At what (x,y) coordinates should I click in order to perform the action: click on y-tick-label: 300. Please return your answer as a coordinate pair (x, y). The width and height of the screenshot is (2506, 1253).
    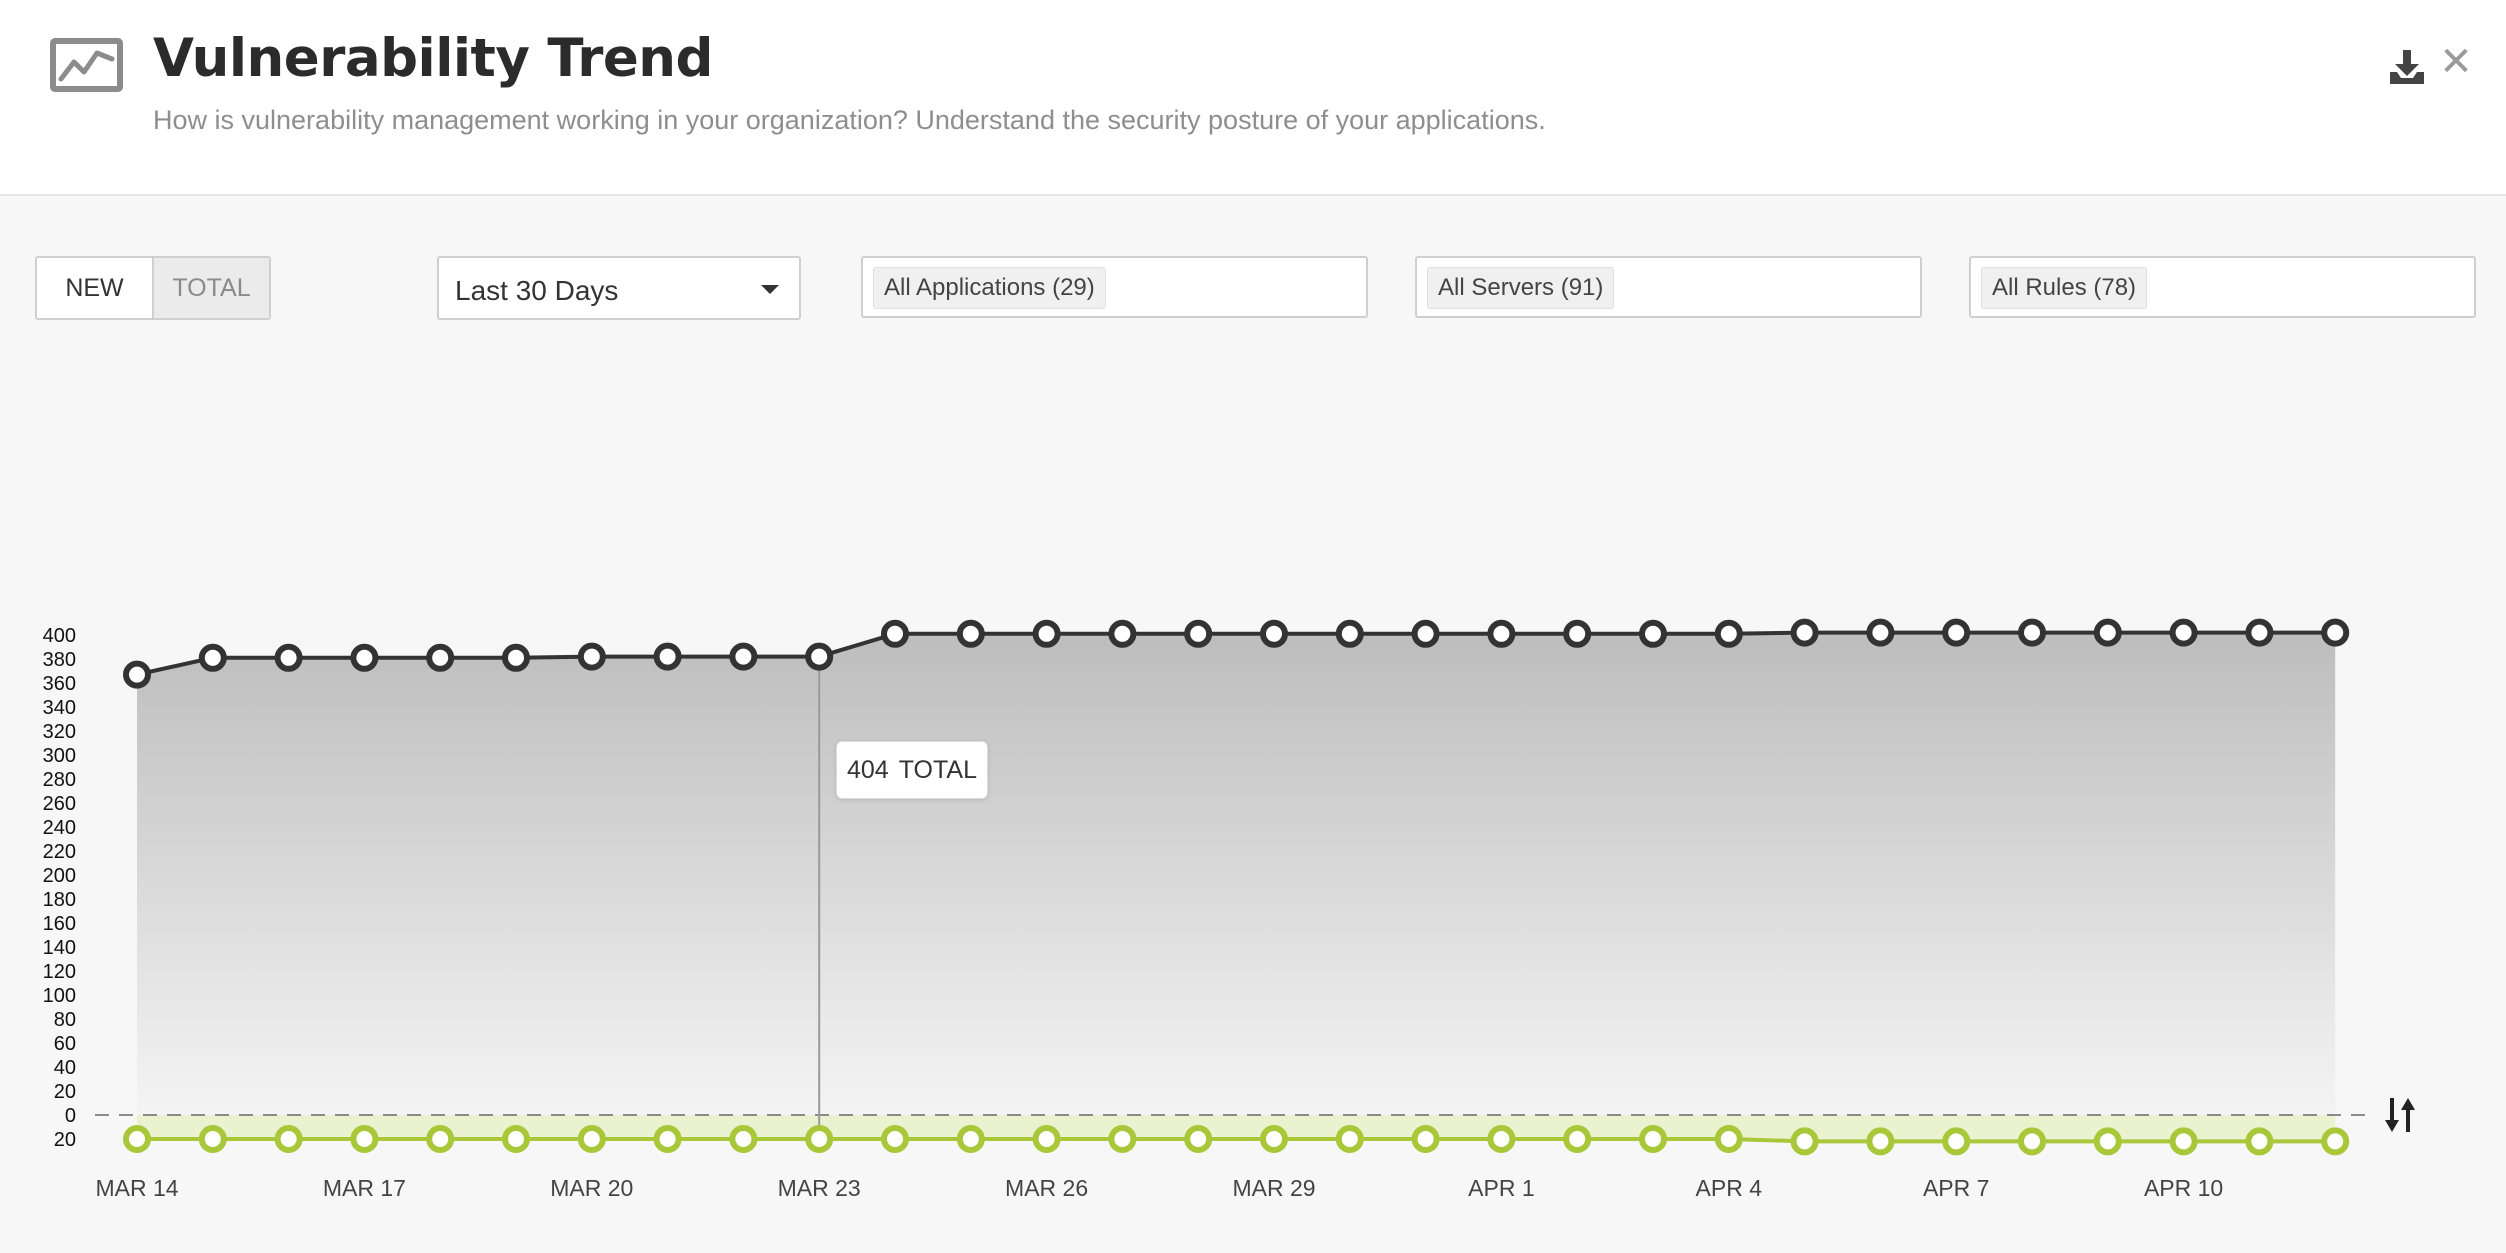
    Looking at the image, I should click on (59, 756).